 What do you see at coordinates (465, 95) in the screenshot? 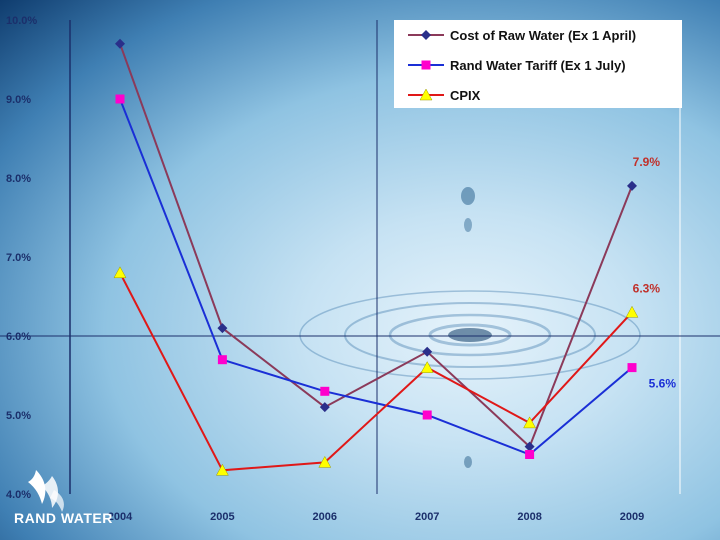
I see `legend-label: CPIX` at bounding box center [465, 95].